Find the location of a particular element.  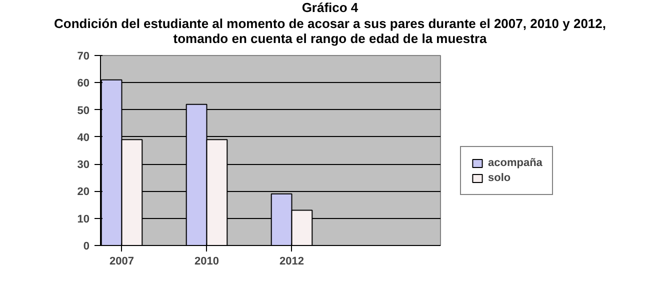

y-tick-label: 60 is located at coordinates (83, 84).